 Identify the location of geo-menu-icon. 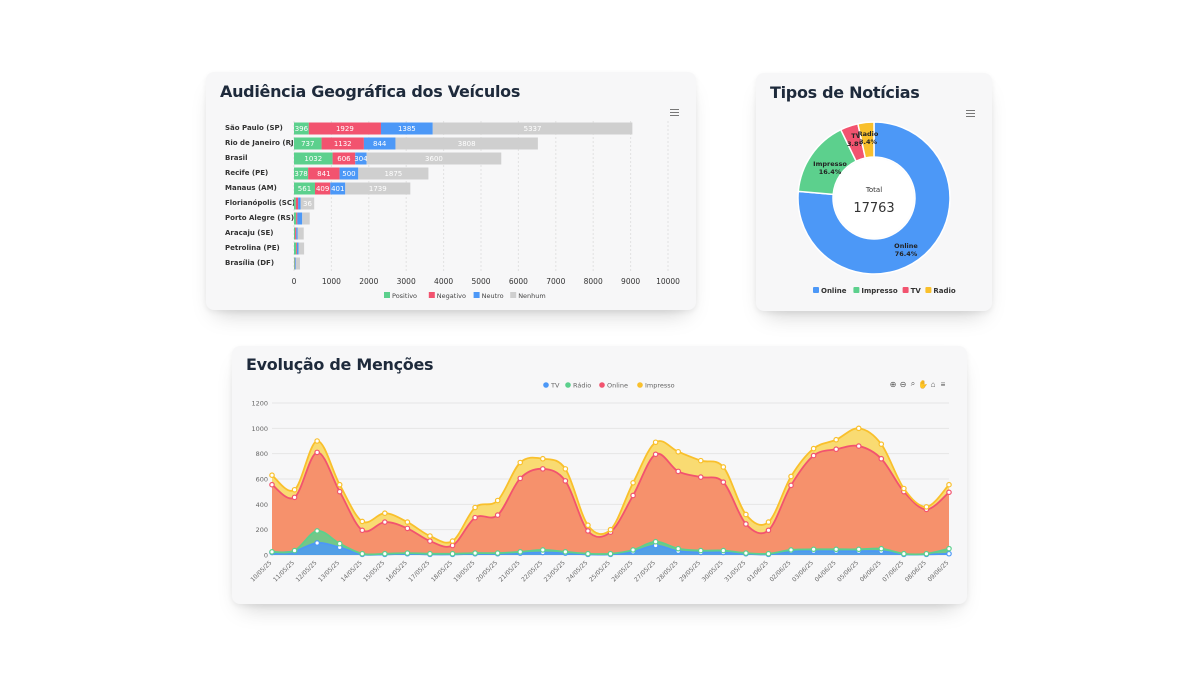
(674, 112).